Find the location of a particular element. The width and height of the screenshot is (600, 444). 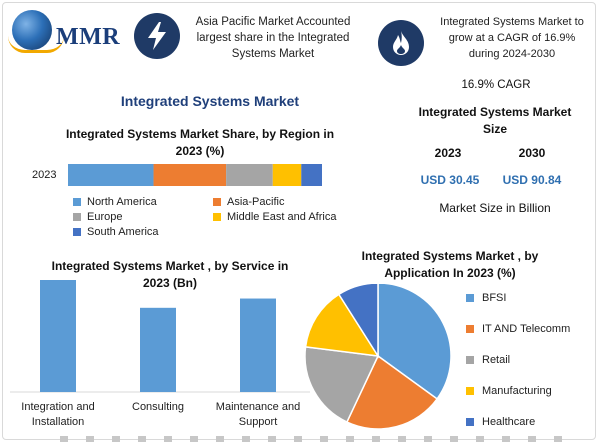

legend-label: Manufacturing is located at coordinates (517, 391).